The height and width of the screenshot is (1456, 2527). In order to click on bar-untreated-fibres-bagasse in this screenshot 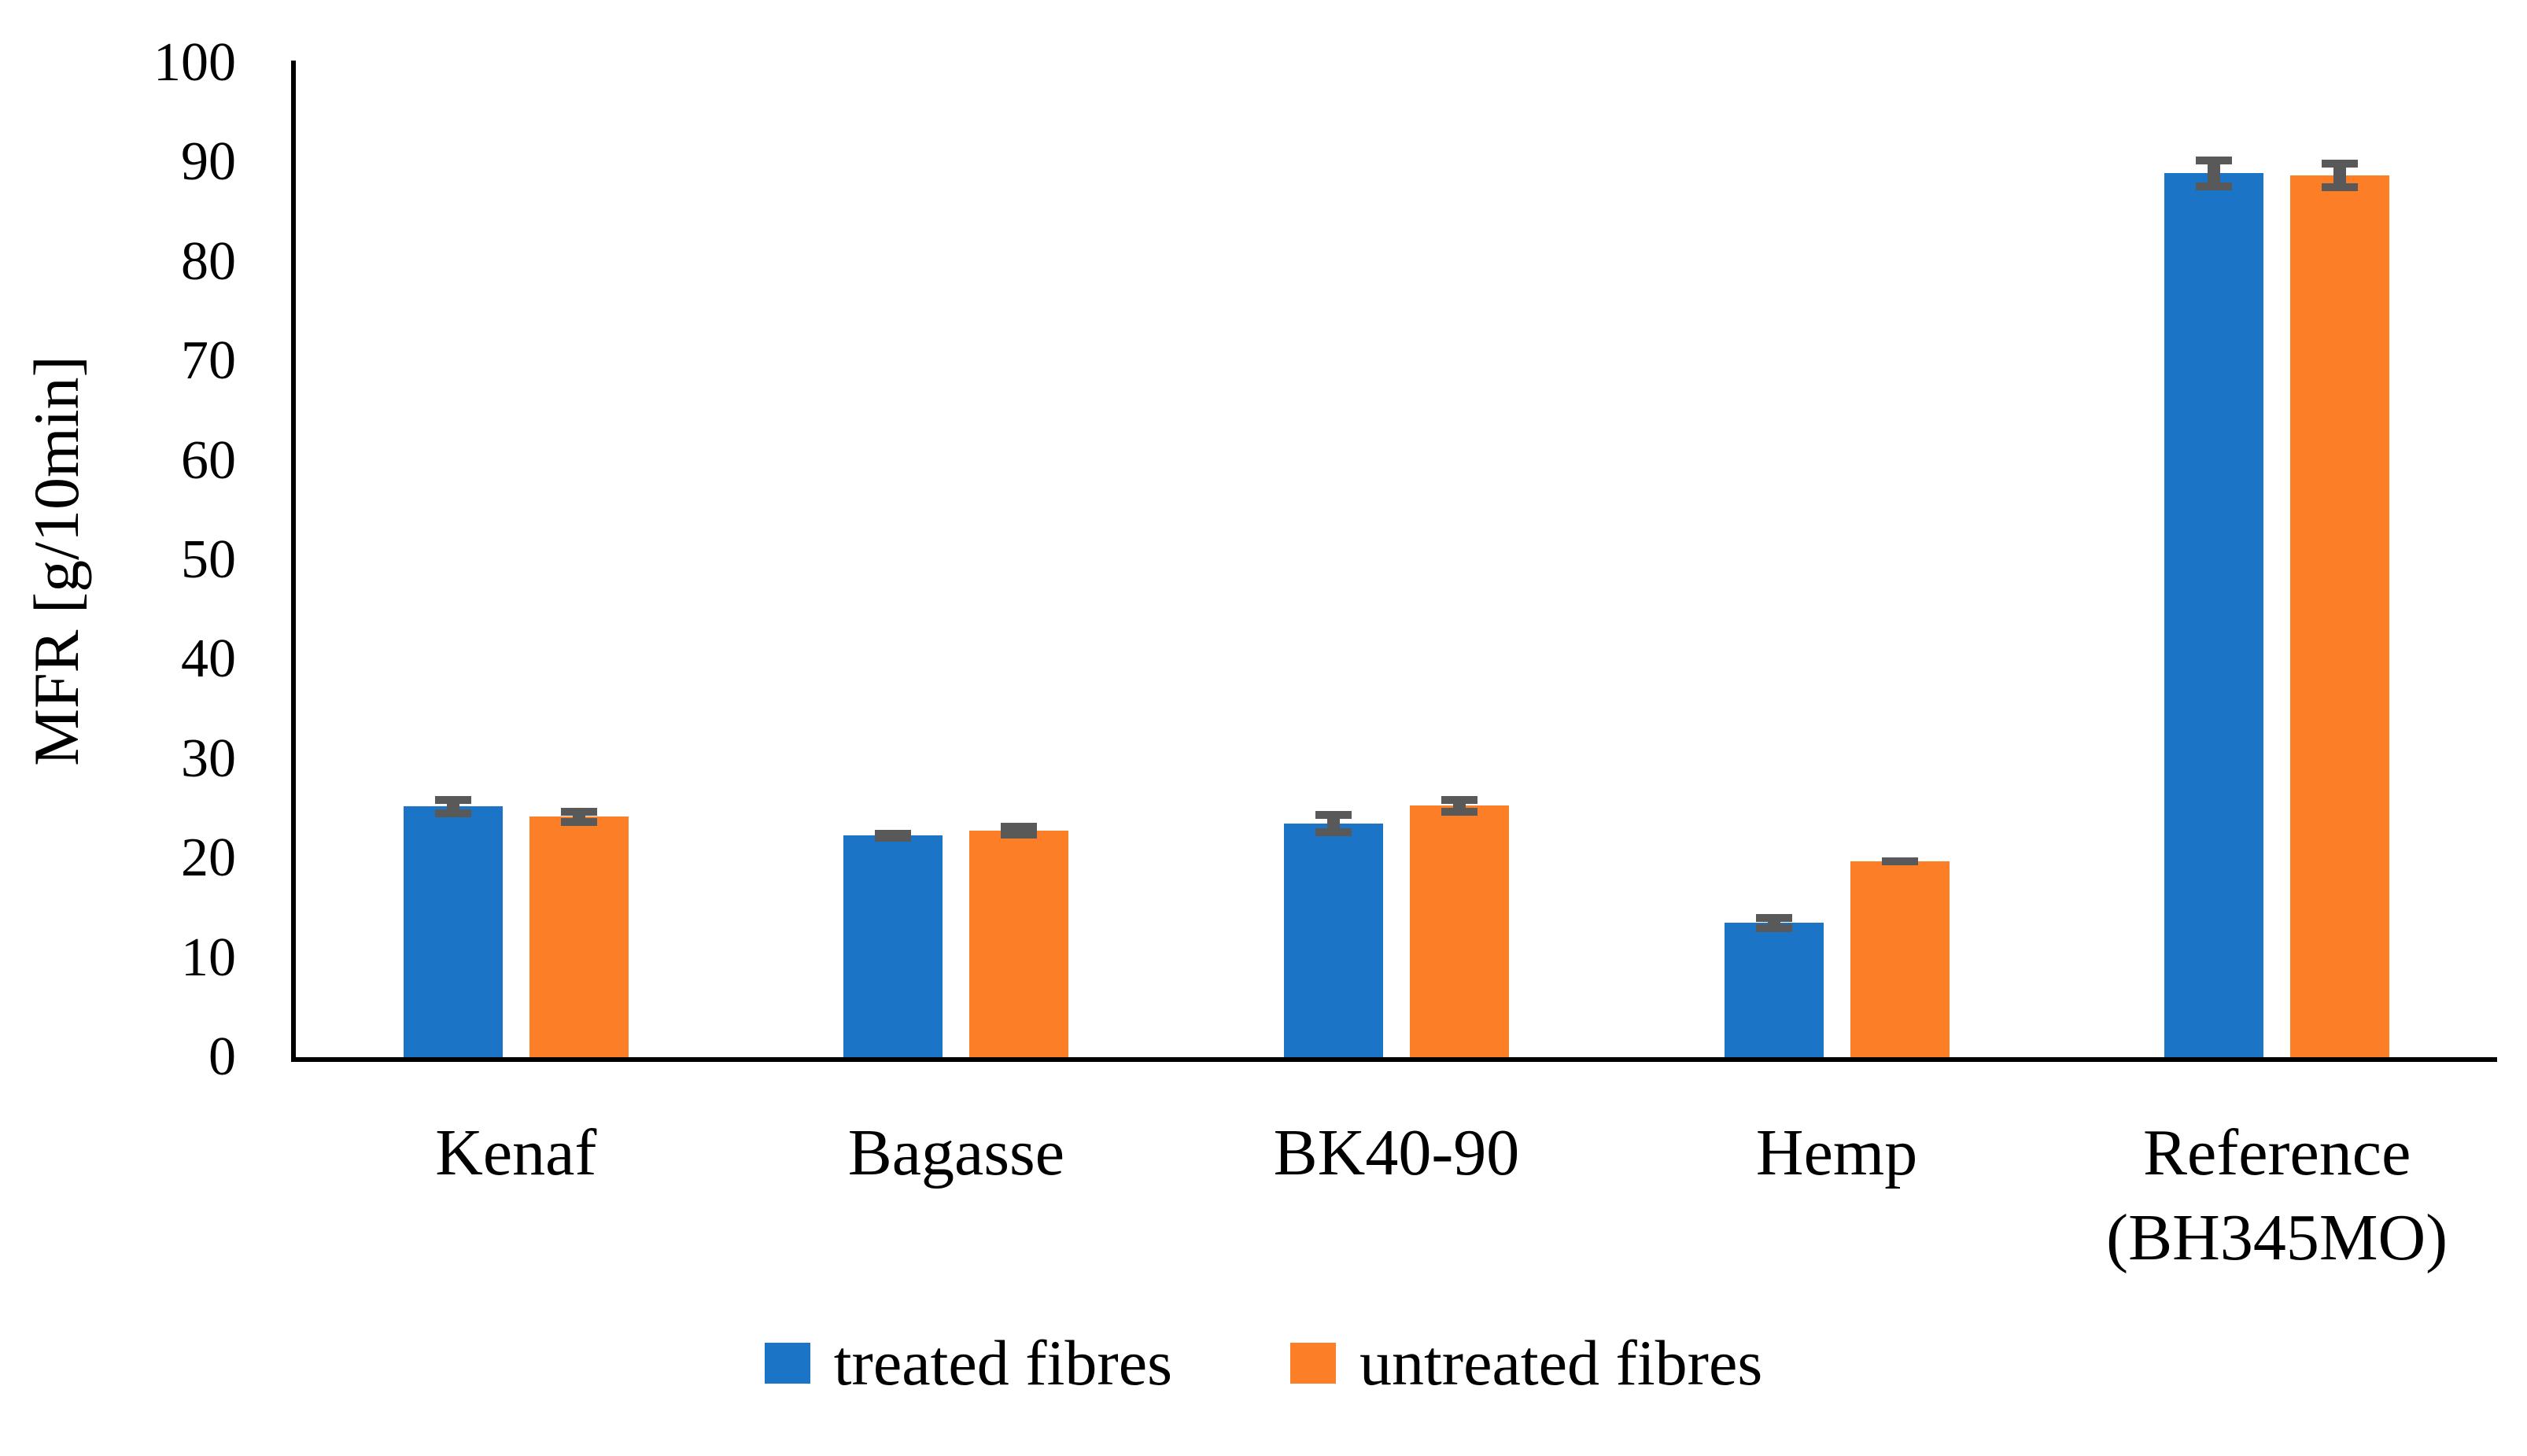, I will do `click(1019, 939)`.